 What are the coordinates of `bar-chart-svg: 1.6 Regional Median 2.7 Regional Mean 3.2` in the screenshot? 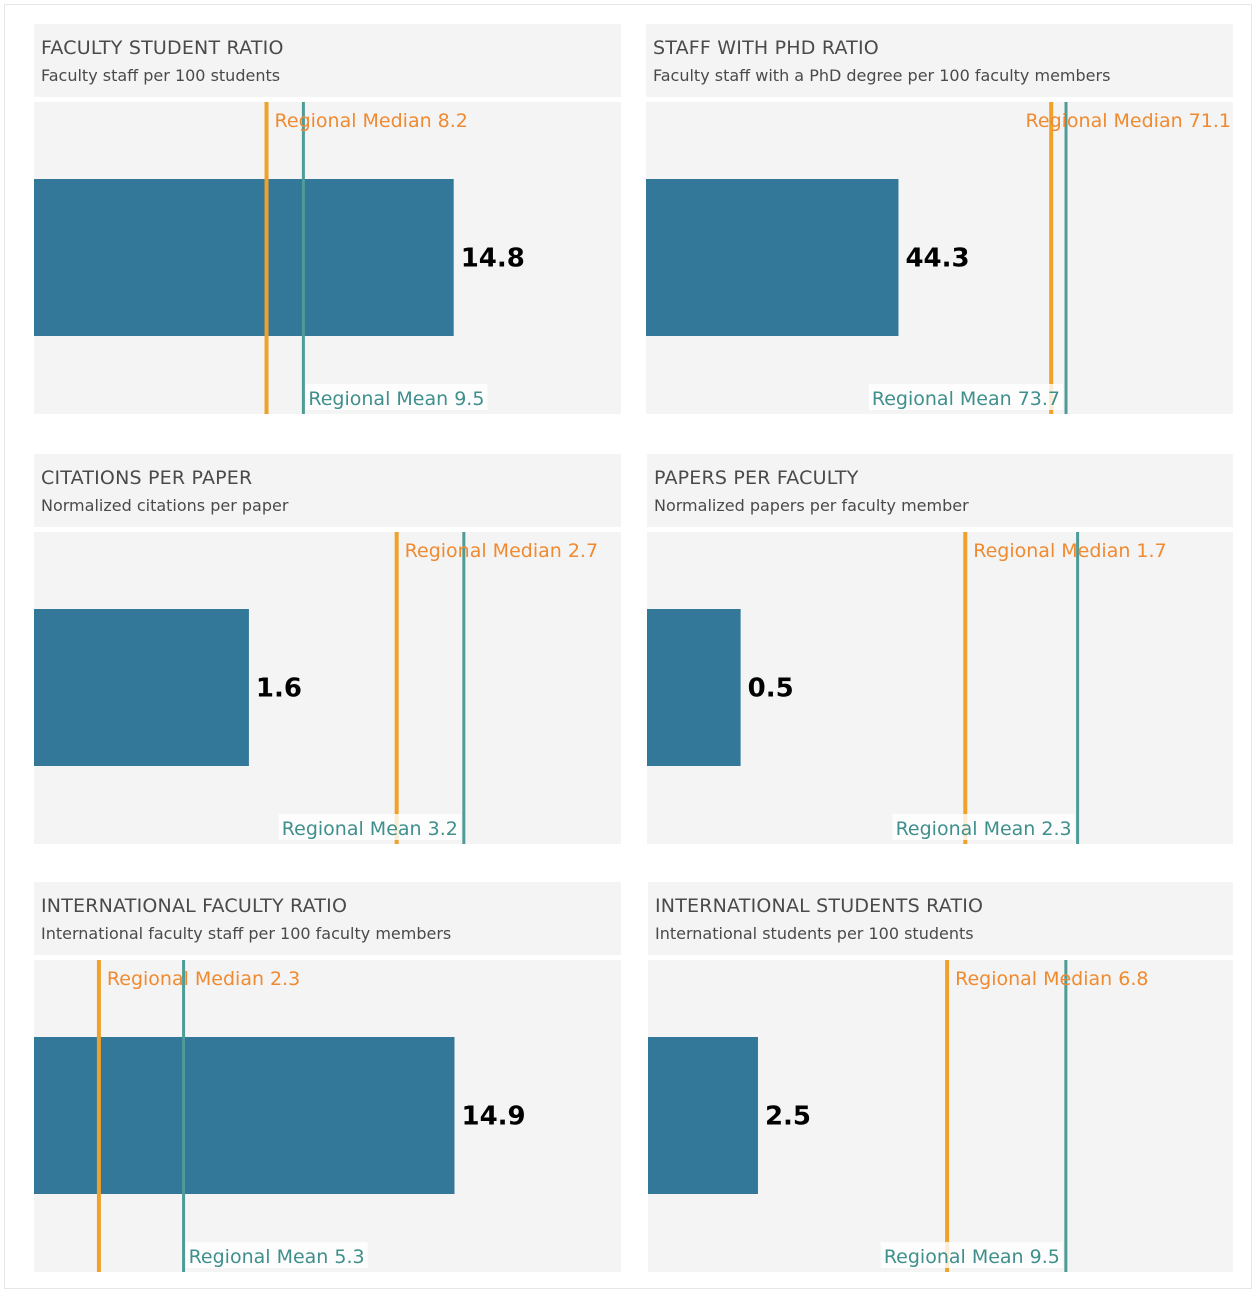 It's located at (316, 688).